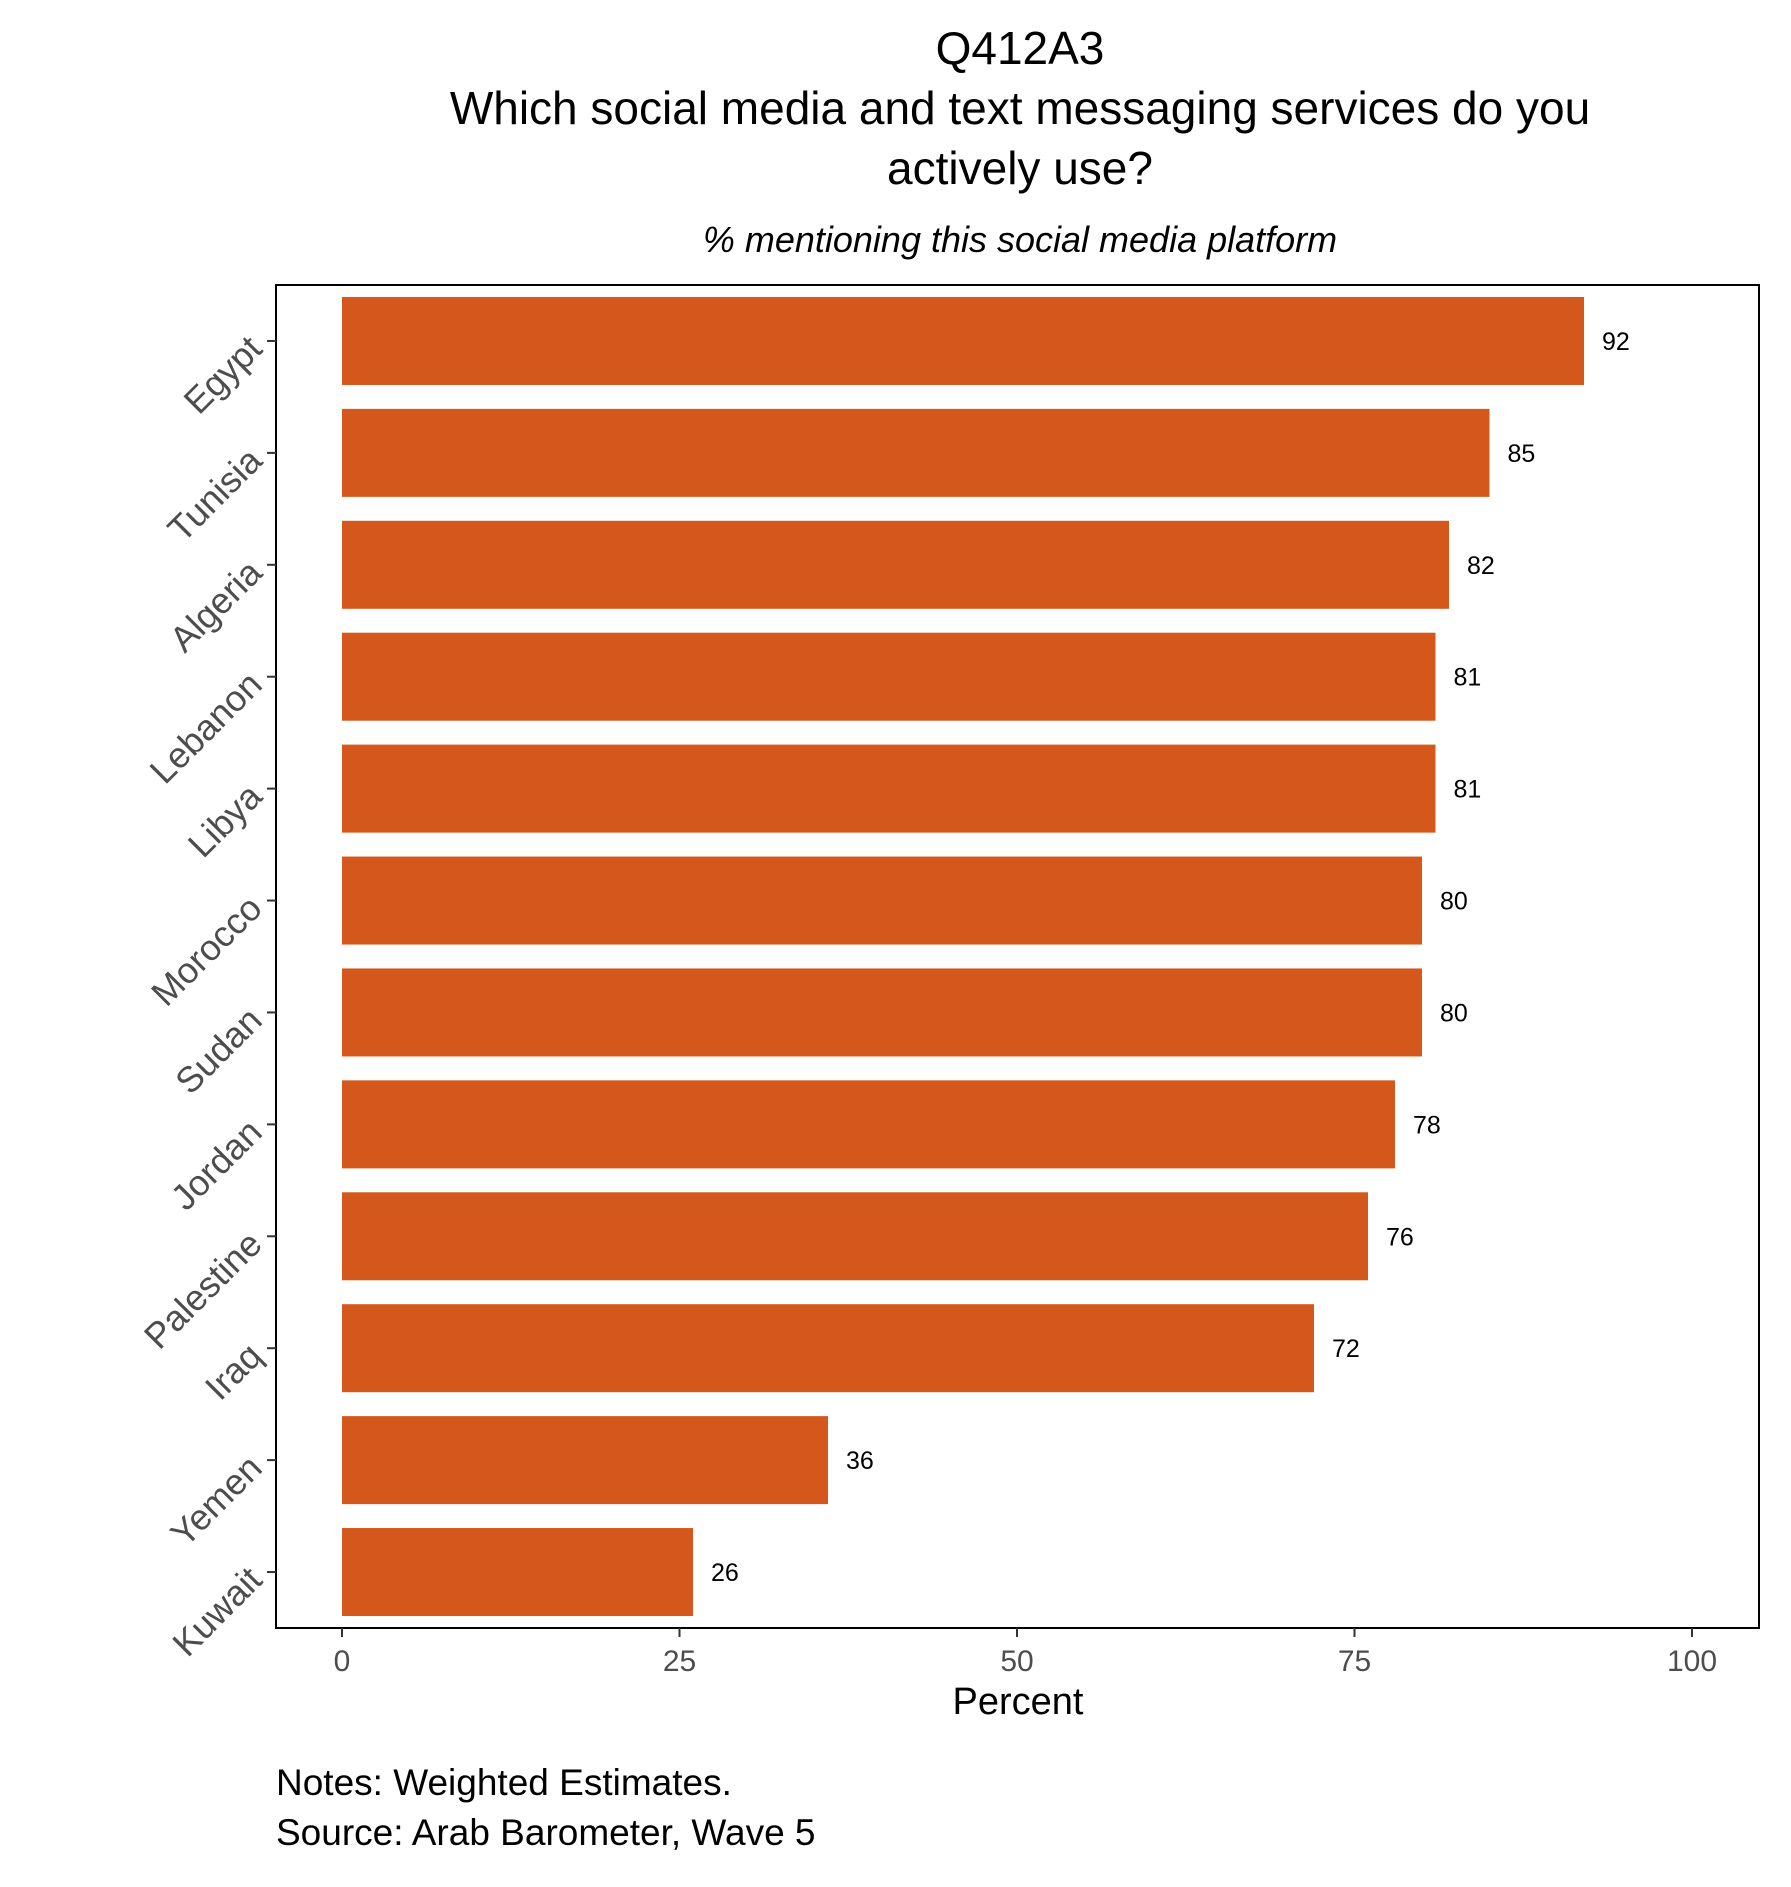 The image size is (1791, 1887). Describe the element at coordinates (1020, 239) in the screenshot. I see `chart-subtitle: % mentioning this social media platform` at that location.